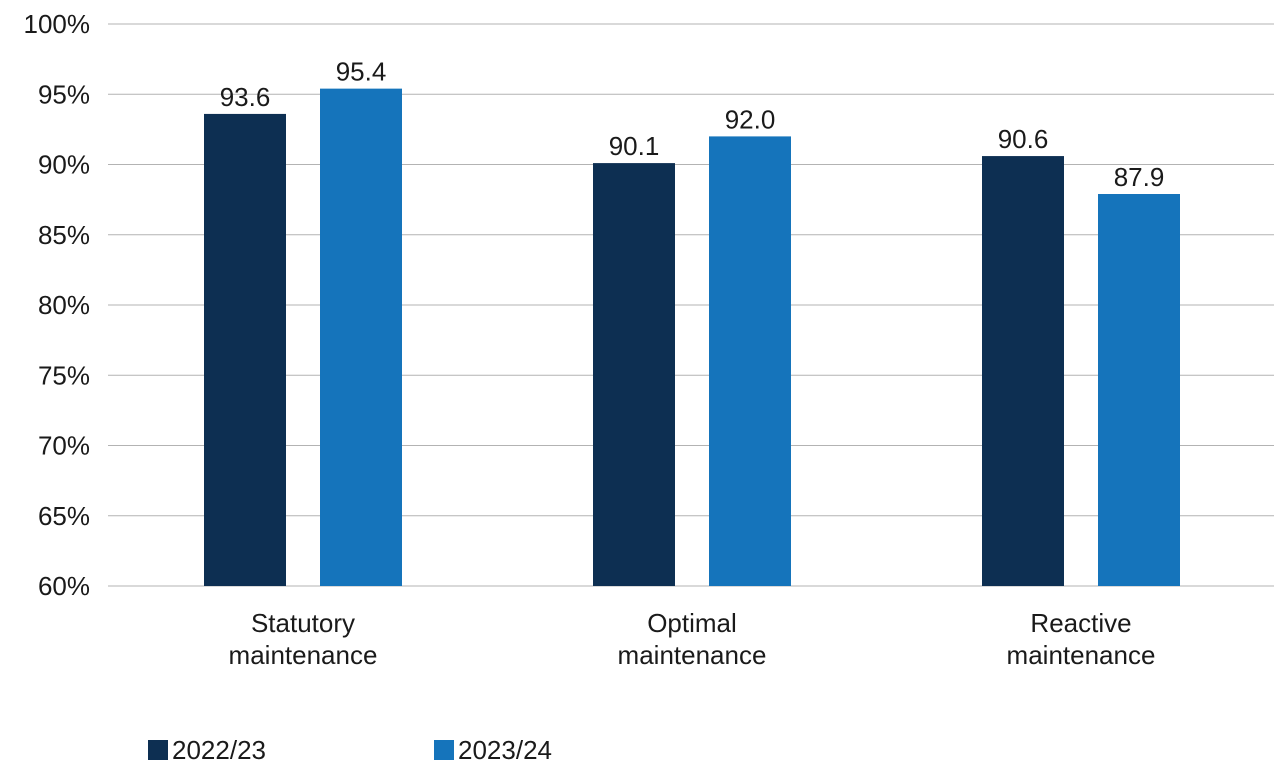 The image size is (1274, 766). What do you see at coordinates (303, 639) in the screenshot?
I see `x-category-label: Statutory maintenance` at bounding box center [303, 639].